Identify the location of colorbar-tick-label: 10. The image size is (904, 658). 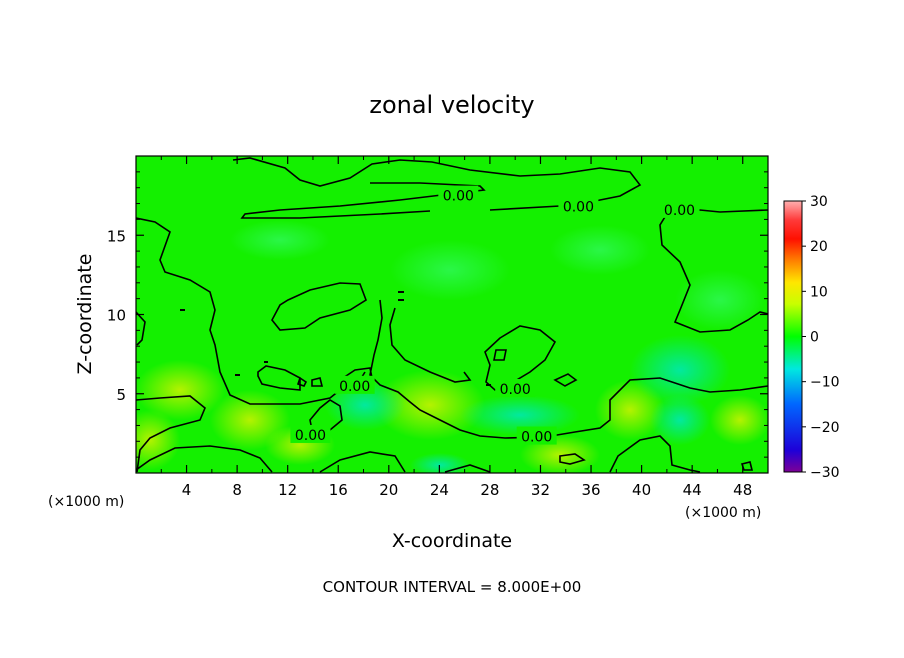
(819, 292).